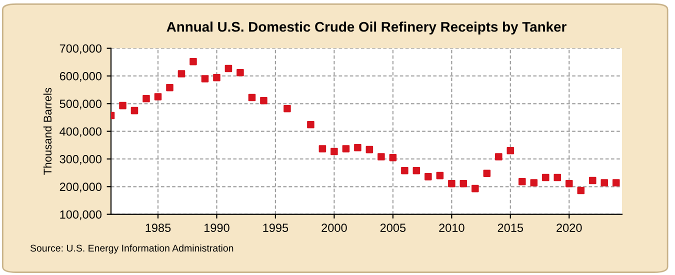 The height and width of the screenshot is (275, 675). I want to click on y-tick-label: 100,000, so click(81, 215).